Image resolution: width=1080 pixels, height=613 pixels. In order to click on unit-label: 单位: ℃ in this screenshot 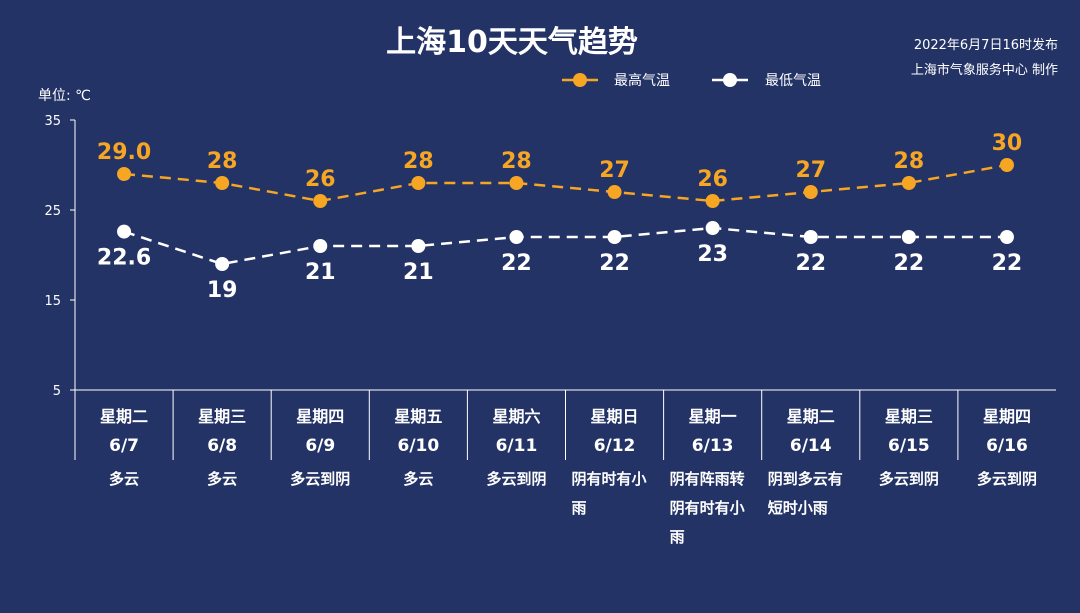, I will do `click(64, 96)`.